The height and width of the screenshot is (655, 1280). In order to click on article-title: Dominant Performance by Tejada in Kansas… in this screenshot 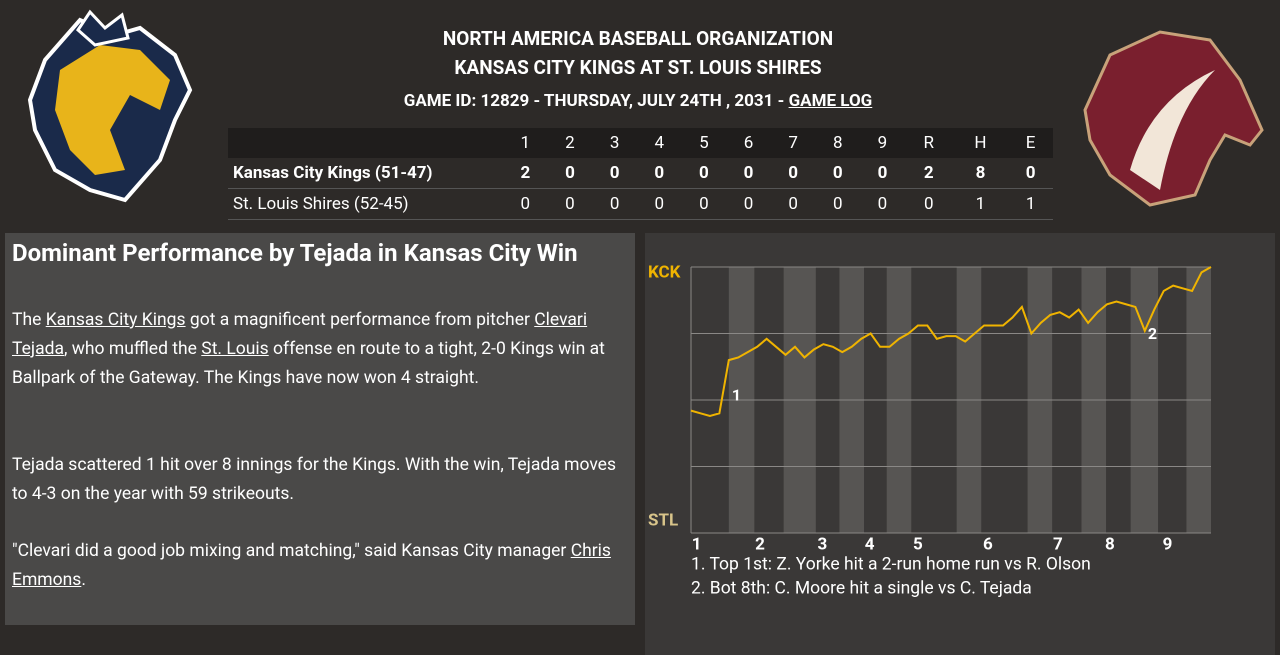, I will do `click(295, 253)`.